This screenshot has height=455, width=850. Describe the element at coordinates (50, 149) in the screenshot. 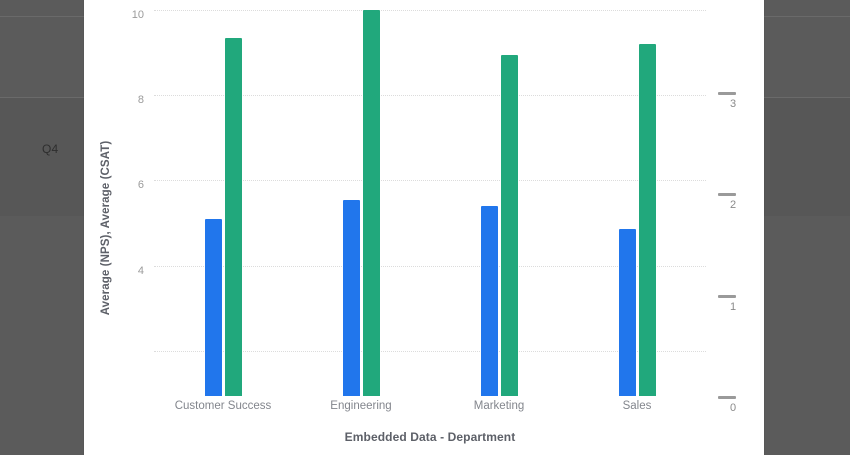

I see `backdrop-quarter-label: Q4` at that location.